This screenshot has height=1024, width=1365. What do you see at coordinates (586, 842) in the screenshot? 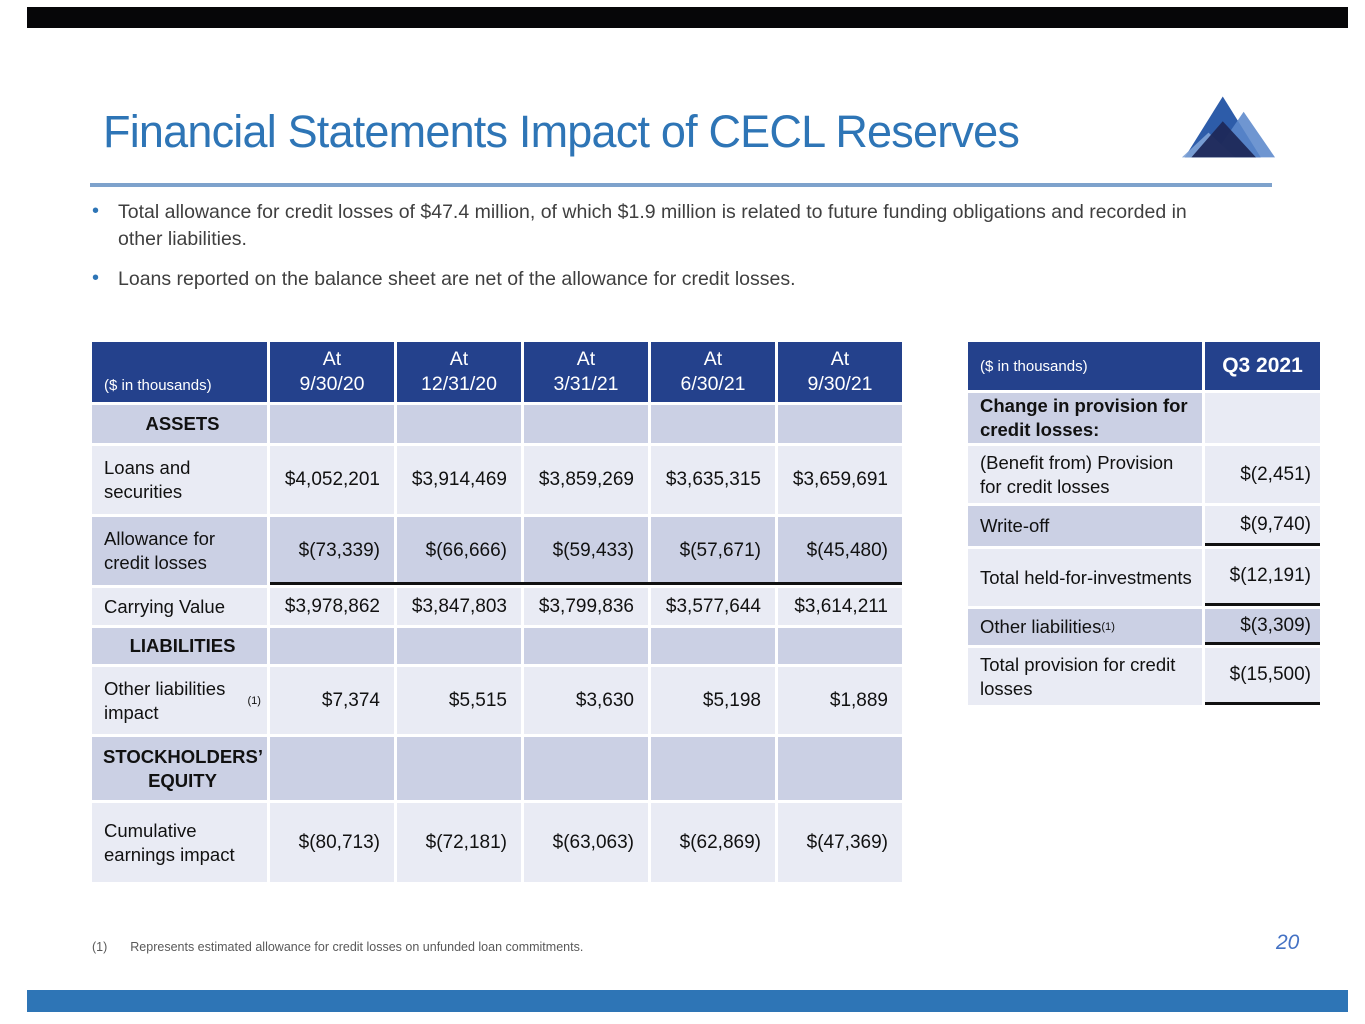
I see `cell-value: $(63,063)` at bounding box center [586, 842].